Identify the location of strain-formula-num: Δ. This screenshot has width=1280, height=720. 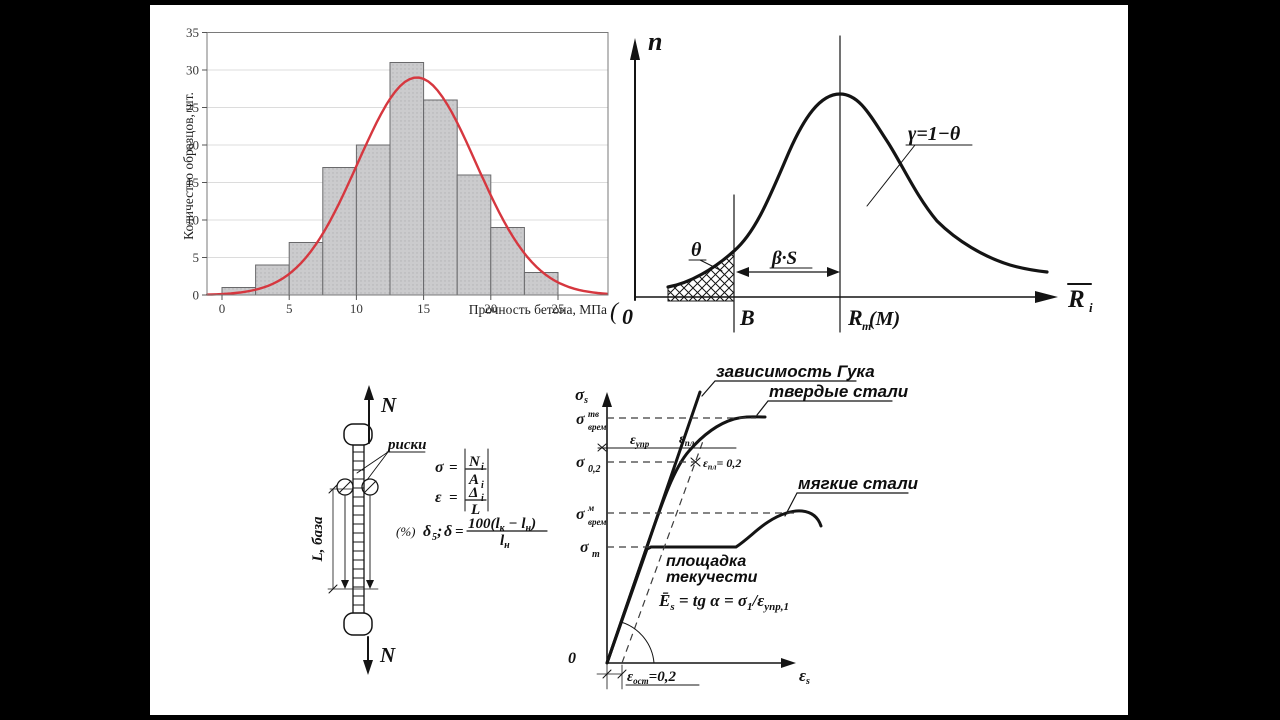
(473, 493).